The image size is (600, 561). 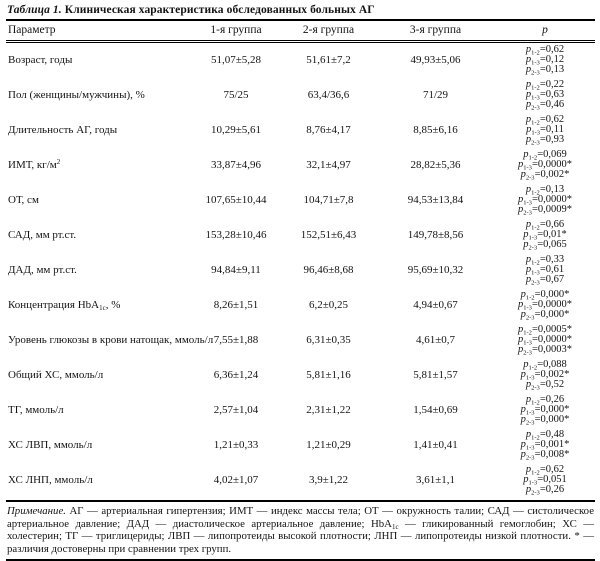 What do you see at coordinates (42, 270) in the screenshot?
I see `parameter-cell: ДАД, мм рт.ст.` at bounding box center [42, 270].